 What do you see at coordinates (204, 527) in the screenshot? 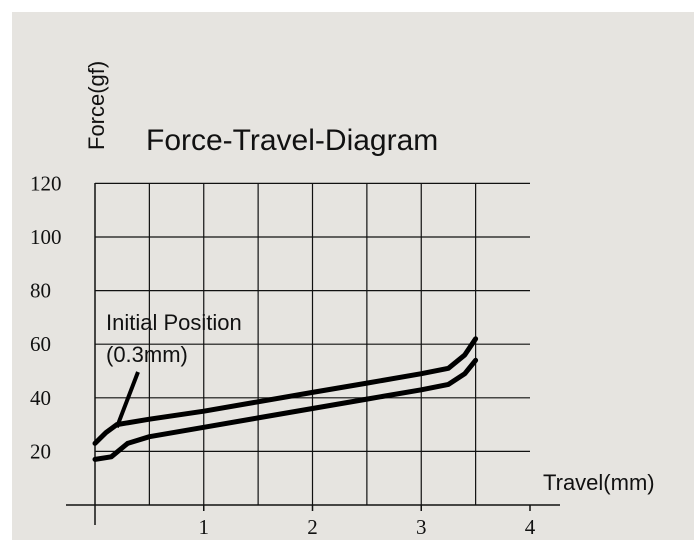
I see `x-tick-label: 1` at bounding box center [204, 527].